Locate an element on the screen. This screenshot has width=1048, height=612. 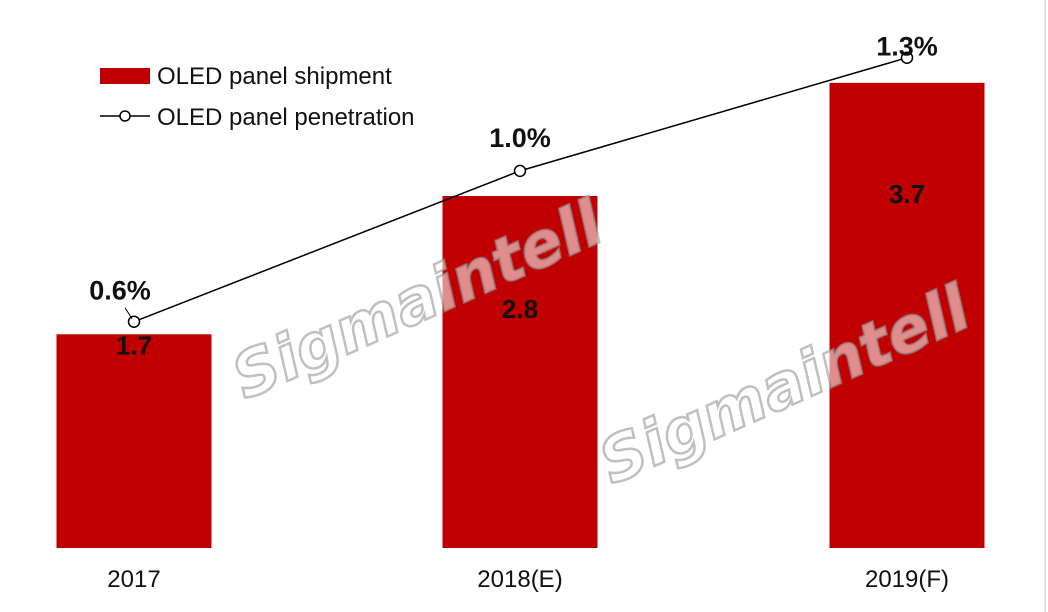
penetration-point-2019(F) is located at coordinates (907, 57).